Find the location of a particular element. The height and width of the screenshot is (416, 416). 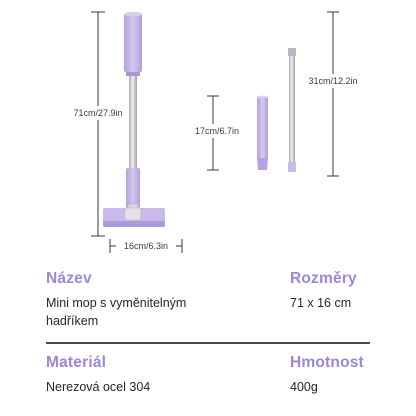

pole-section-dimension: 31cm/12.2in is located at coordinates (333, 94).